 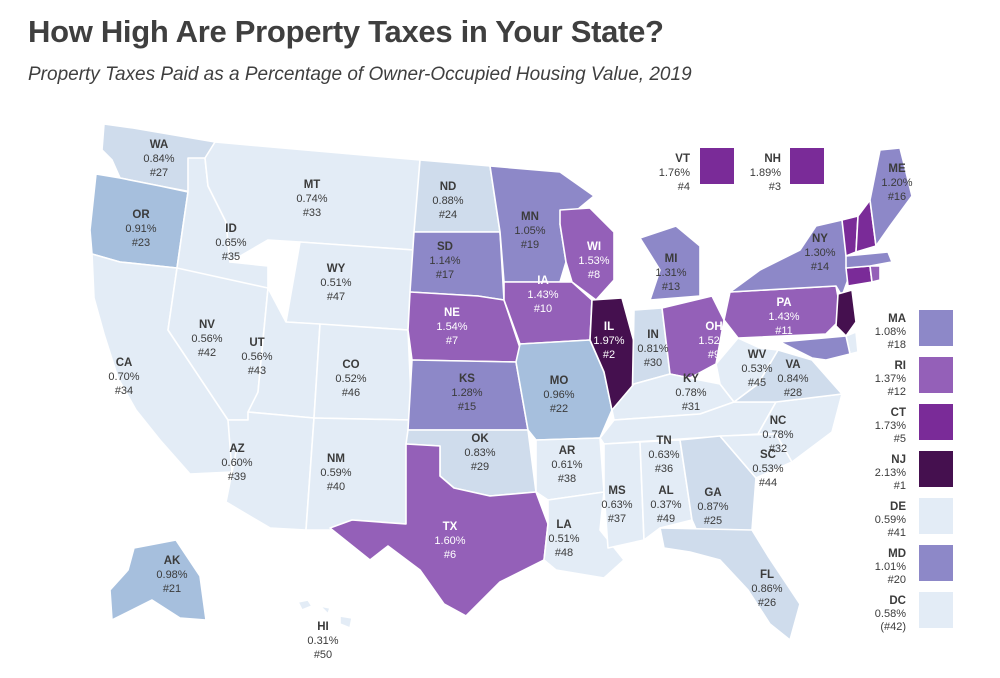 I want to click on state-rate: 1.52%, so click(x=713, y=341).